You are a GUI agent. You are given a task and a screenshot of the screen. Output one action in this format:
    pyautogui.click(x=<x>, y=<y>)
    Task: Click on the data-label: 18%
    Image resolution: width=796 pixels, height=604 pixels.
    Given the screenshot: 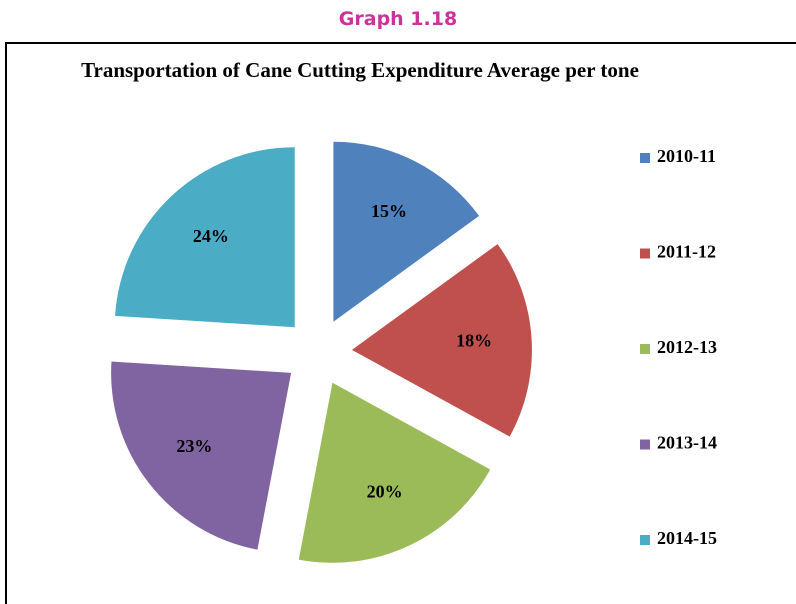 What is the action you would take?
    pyautogui.click(x=474, y=340)
    